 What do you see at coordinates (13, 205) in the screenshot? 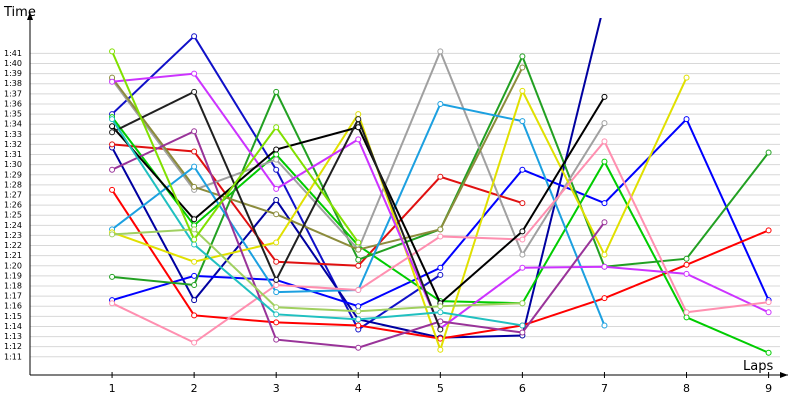
I see `y-tick-label: 1:26` at bounding box center [13, 205].